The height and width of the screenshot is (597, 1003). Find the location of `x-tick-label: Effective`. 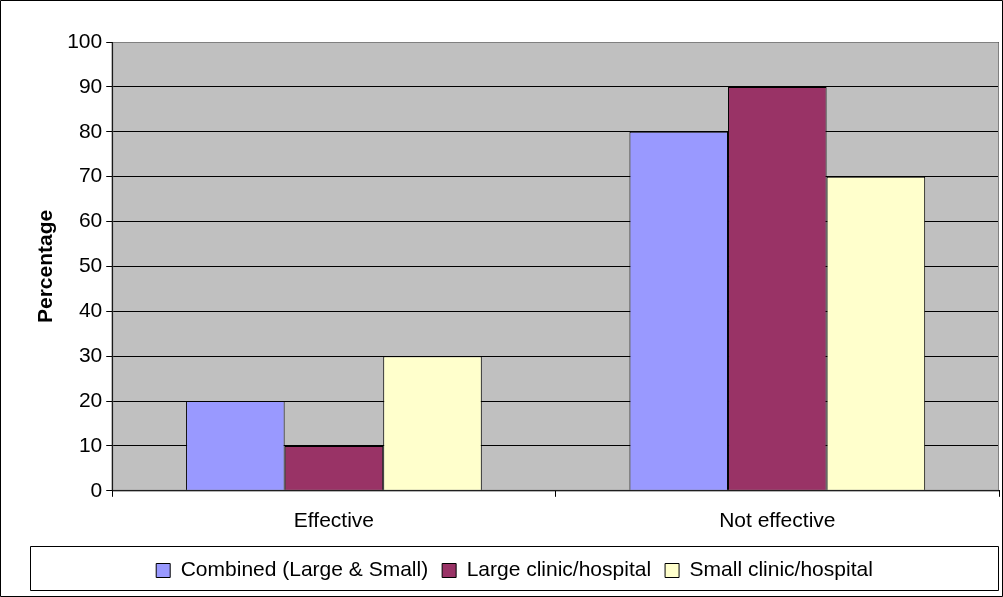

x-tick-label: Effective is located at coordinates (334, 520).